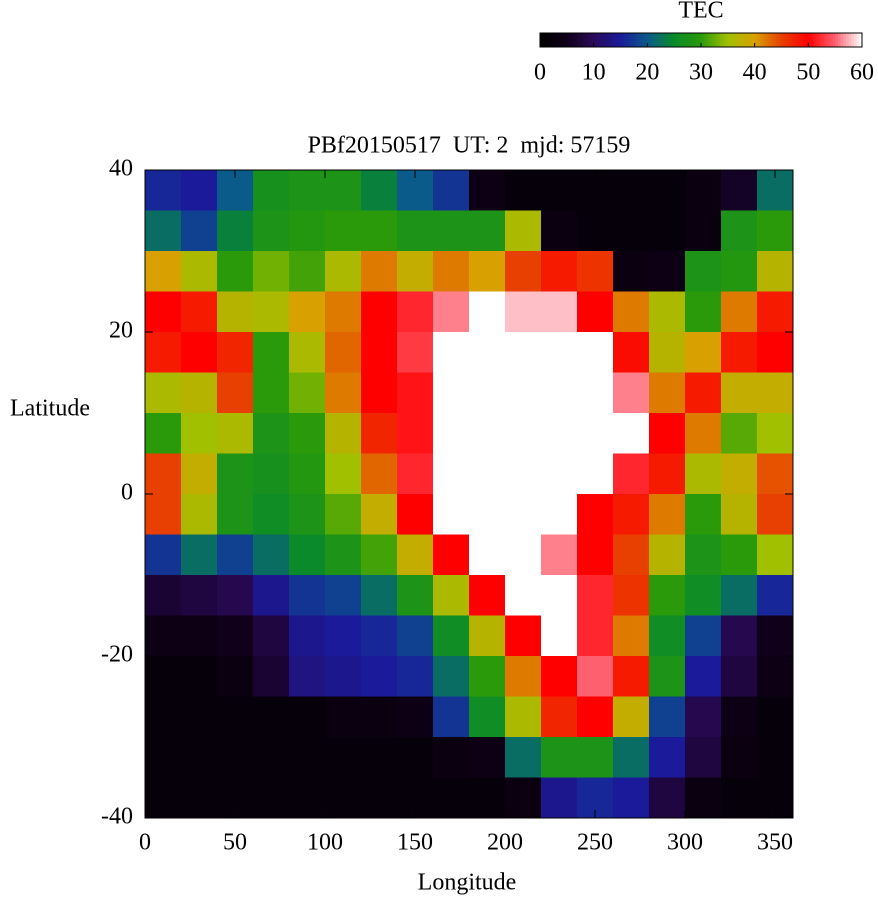  What do you see at coordinates (540, 73) in the screenshot?
I see `colorbar-tick-label: 0` at bounding box center [540, 73].